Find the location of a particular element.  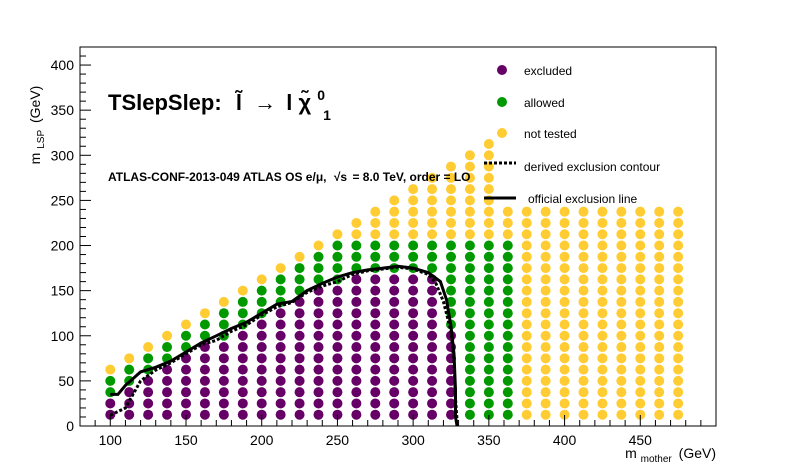

y-tick-label: 0 is located at coordinates (70, 426).